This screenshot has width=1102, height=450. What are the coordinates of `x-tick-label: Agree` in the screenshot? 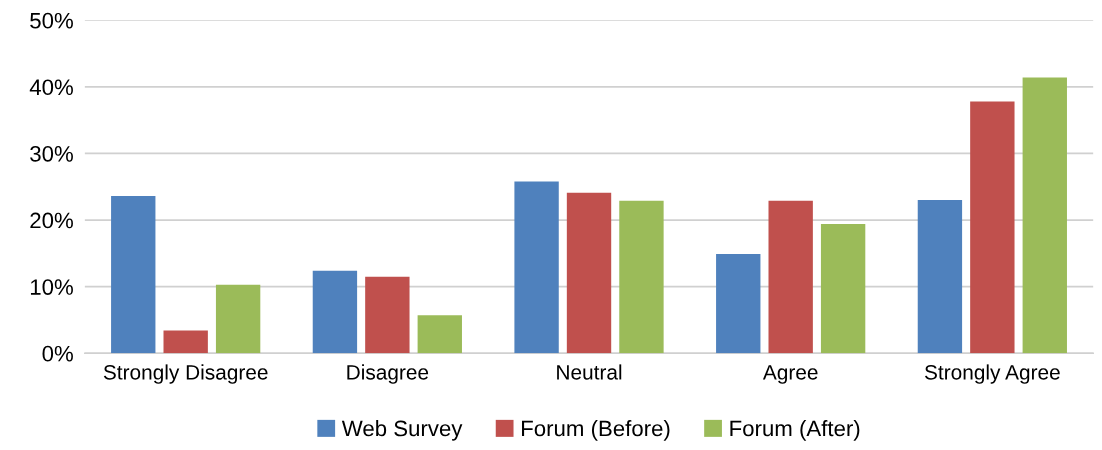 It's located at (790, 374).